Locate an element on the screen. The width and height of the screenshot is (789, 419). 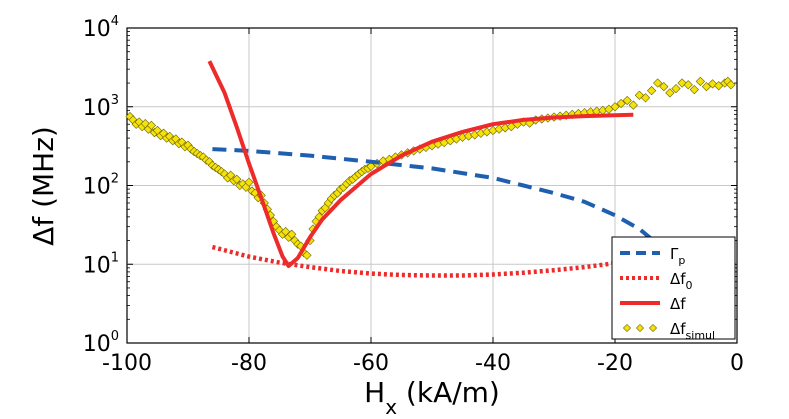
legend-label: Δf0 is located at coordinates (681, 281).